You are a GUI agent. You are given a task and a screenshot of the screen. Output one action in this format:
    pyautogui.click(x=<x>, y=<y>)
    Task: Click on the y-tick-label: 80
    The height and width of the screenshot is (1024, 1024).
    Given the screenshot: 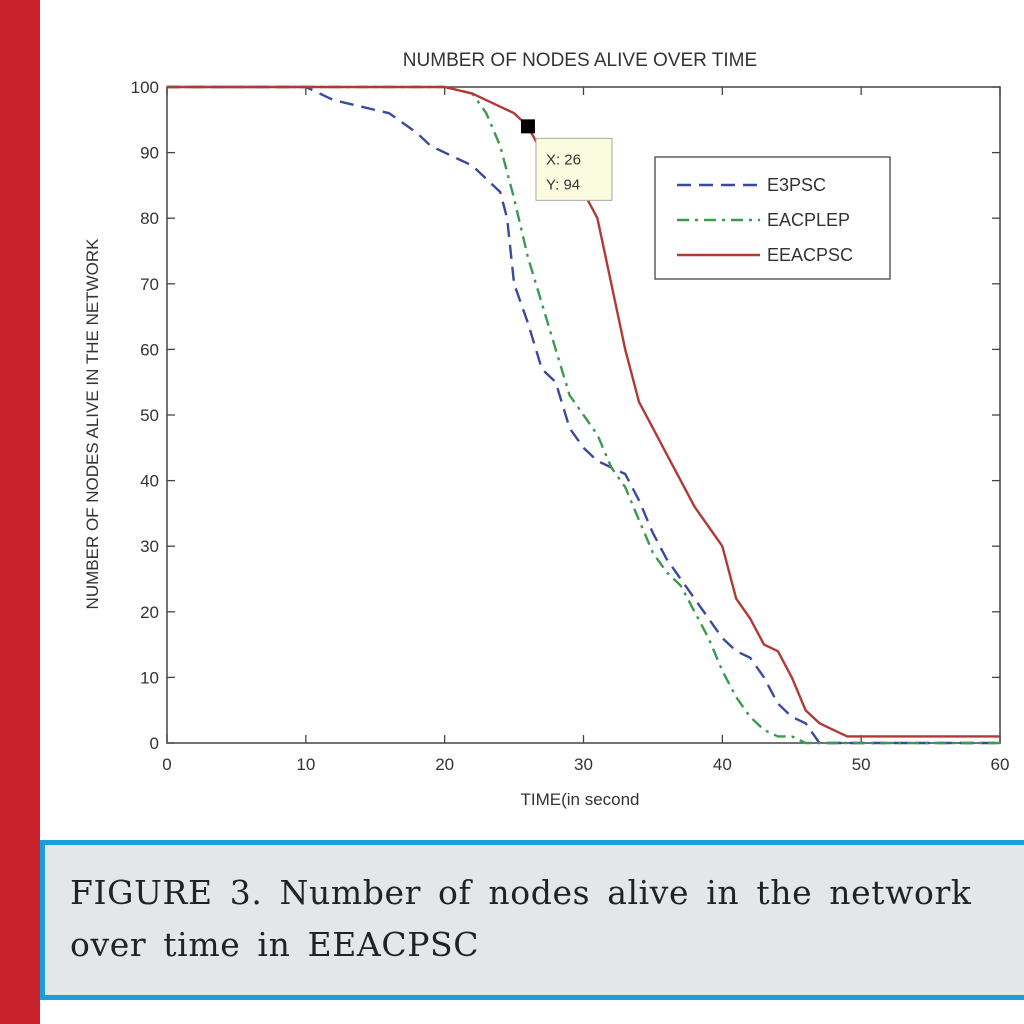 What is the action you would take?
    pyautogui.click(x=149, y=218)
    